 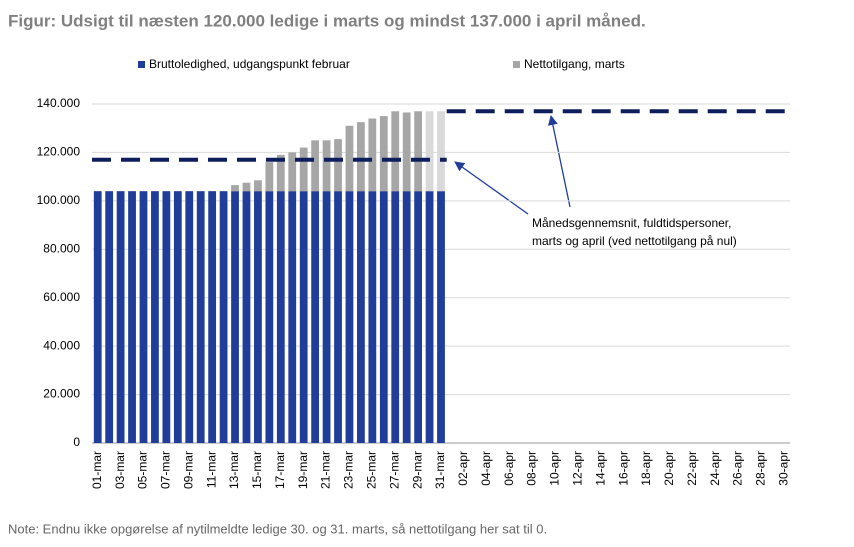 What do you see at coordinates (574, 64) in the screenshot?
I see `legend-label: Nettotilgang, marts` at bounding box center [574, 64].